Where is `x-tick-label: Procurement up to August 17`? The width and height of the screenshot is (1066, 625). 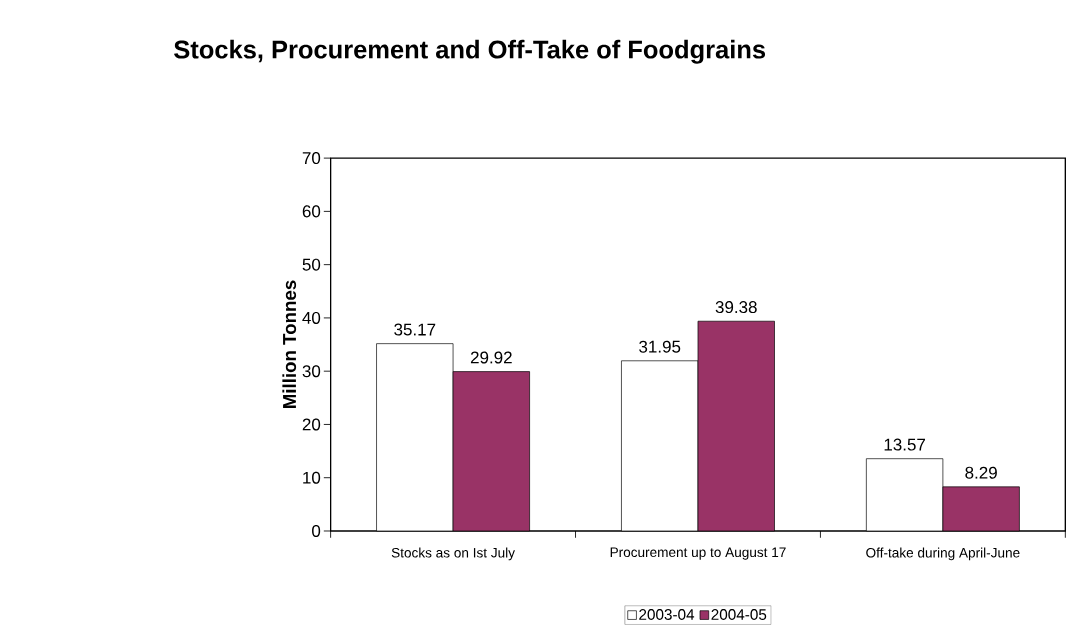
x-tick-label: Procurement up to August 17 is located at coordinates (698, 553).